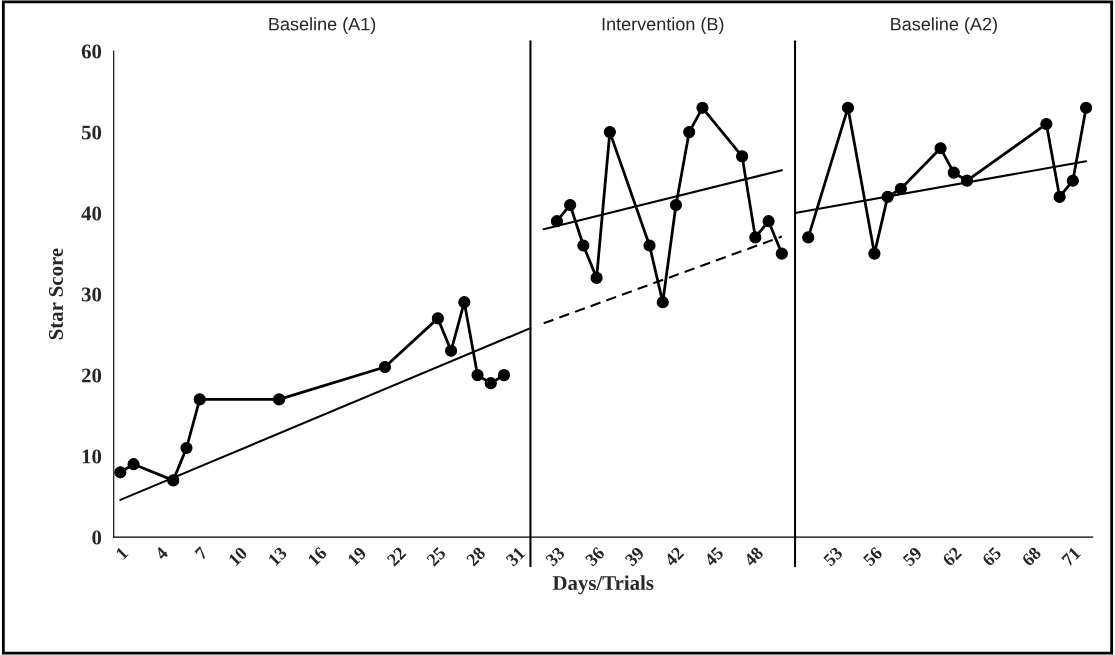  I want to click on x-tick-label: 48, so click(753, 557).